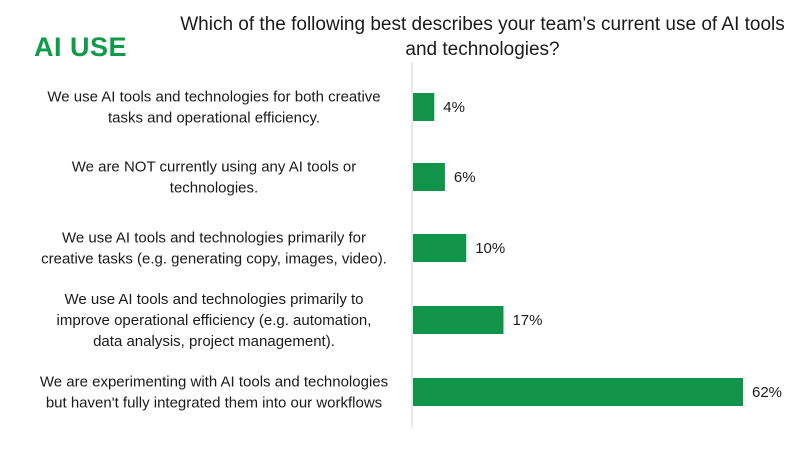  I want to click on category-label-line: technologies., so click(214, 188).